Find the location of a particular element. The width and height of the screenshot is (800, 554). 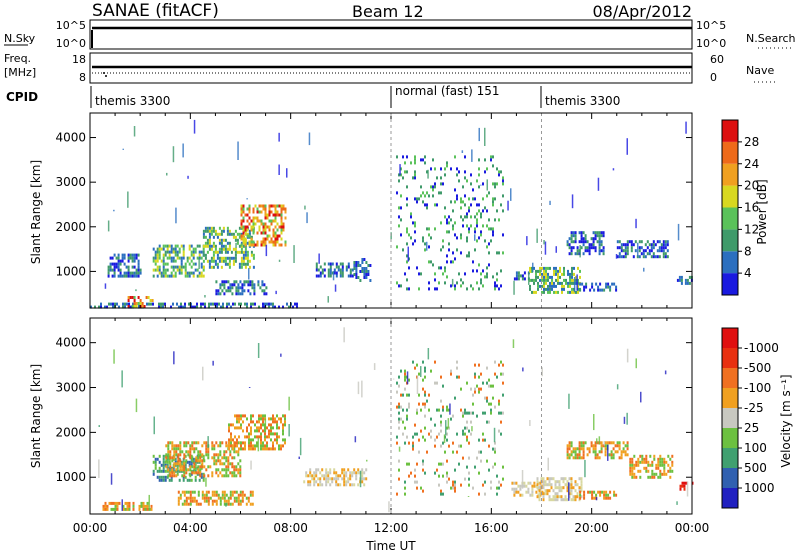

colorbar-tick: 25 is located at coordinates (751, 428).